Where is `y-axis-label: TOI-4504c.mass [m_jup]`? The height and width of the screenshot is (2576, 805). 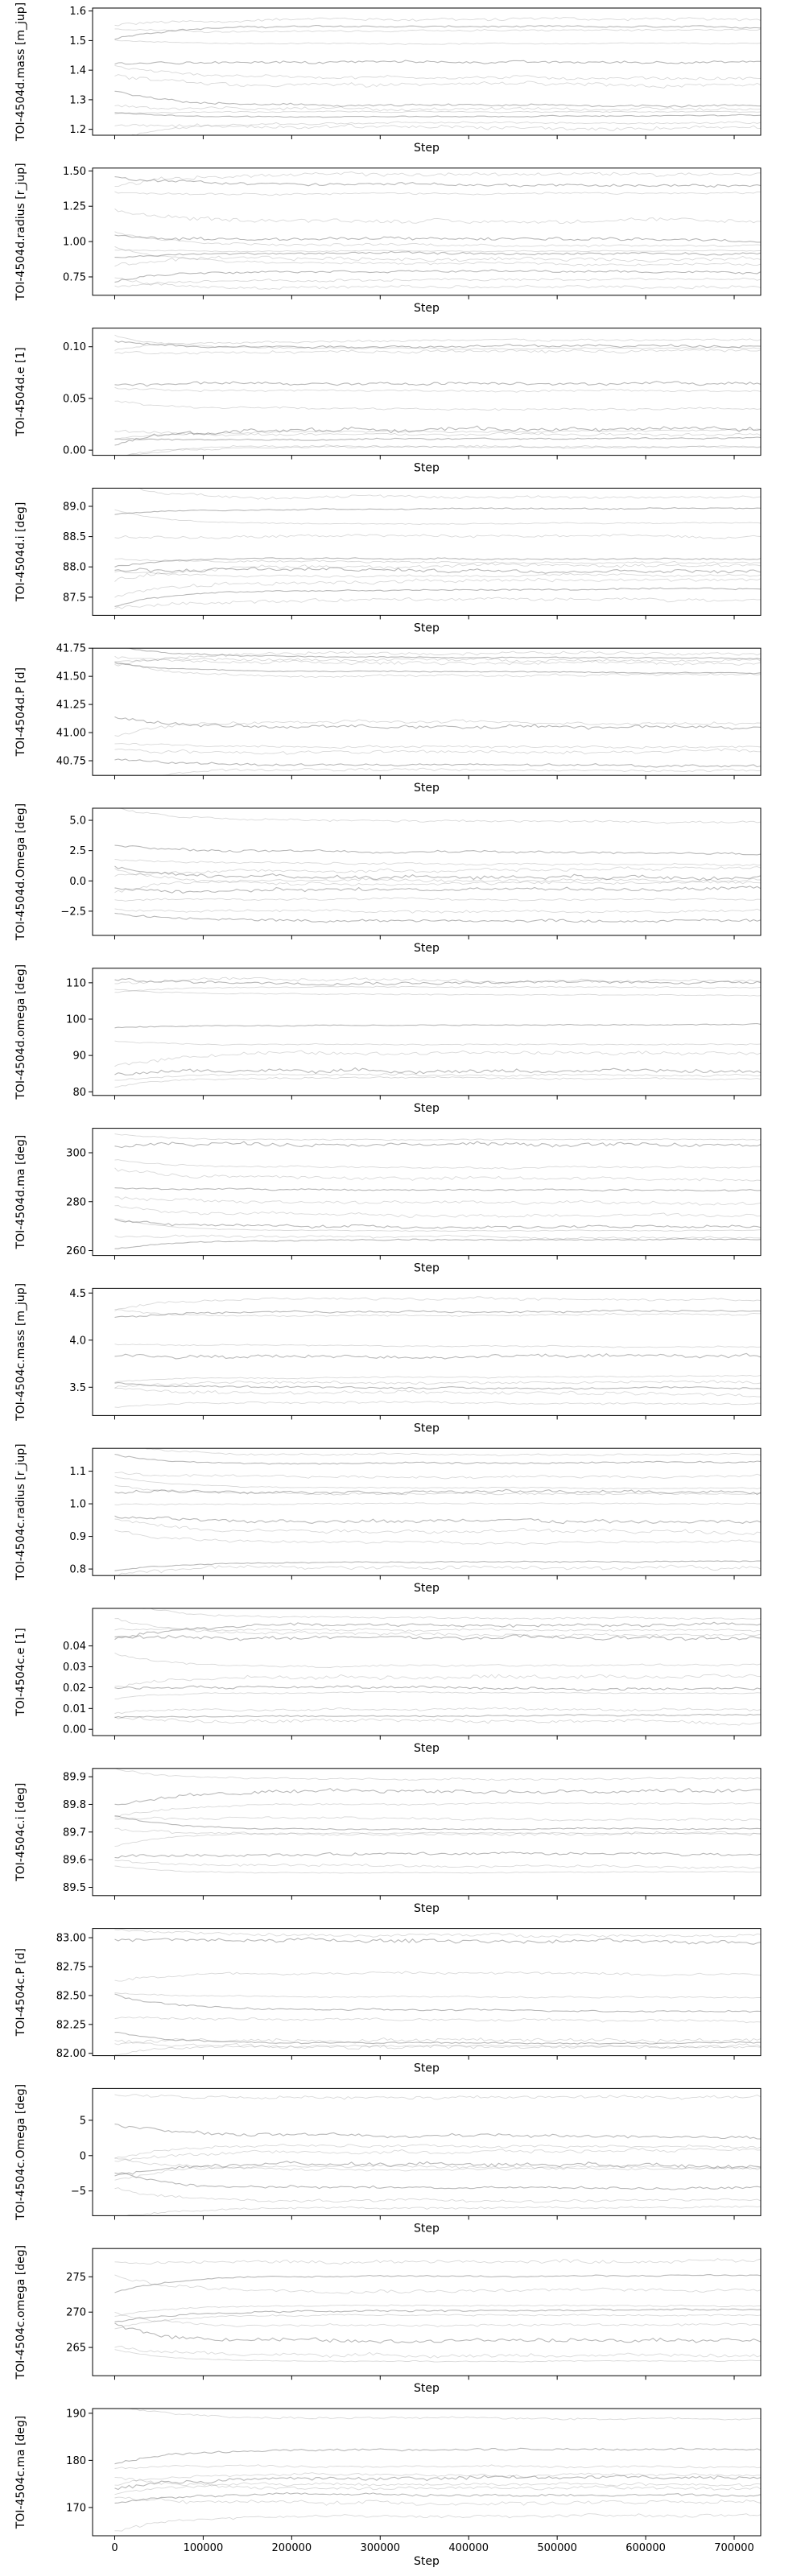
y-axis-label: TOI-4504c.mass [m_jup] is located at coordinates (20, 1352).